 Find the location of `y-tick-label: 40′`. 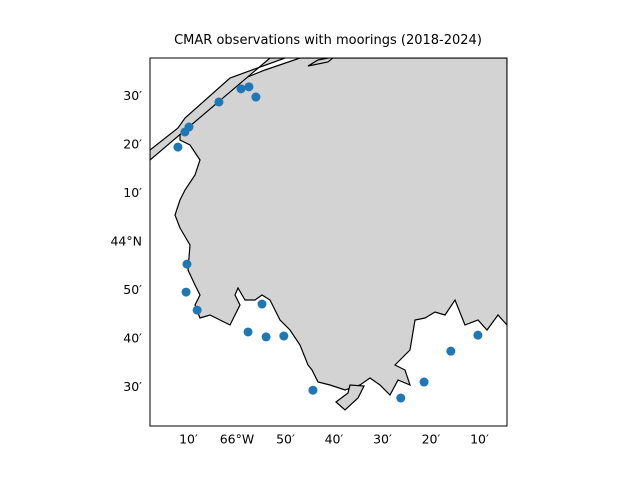

y-tick-label: 40′ is located at coordinates (132, 338).